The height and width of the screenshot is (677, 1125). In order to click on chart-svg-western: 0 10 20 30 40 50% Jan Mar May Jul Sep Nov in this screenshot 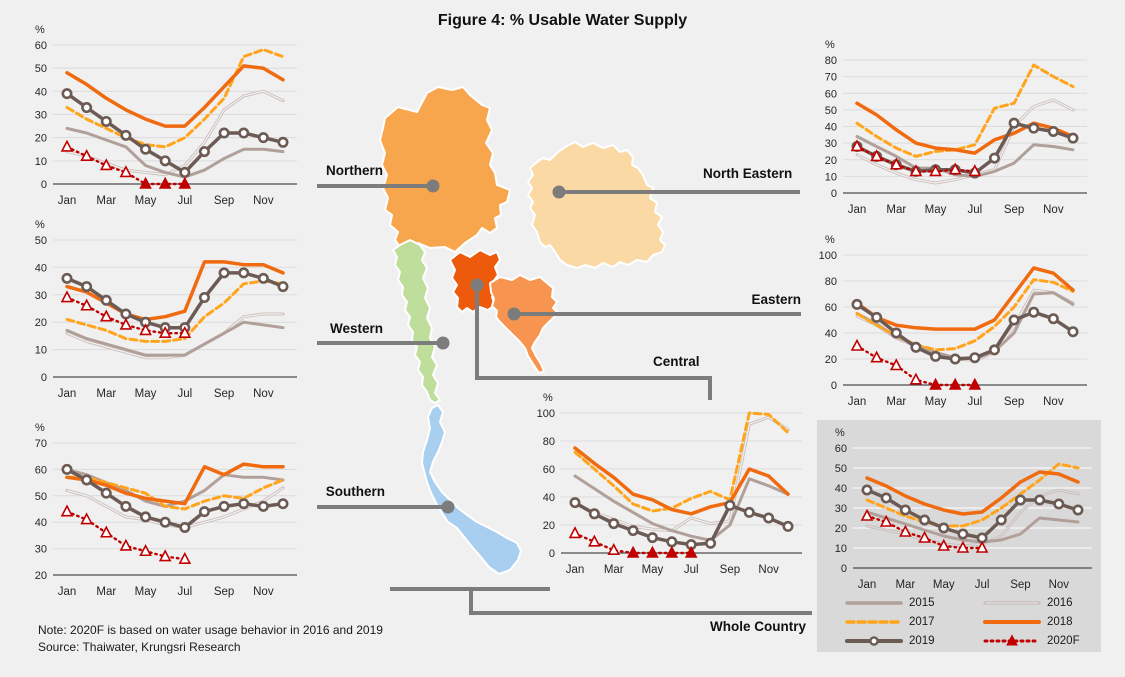, I will do `click(166, 309)`.